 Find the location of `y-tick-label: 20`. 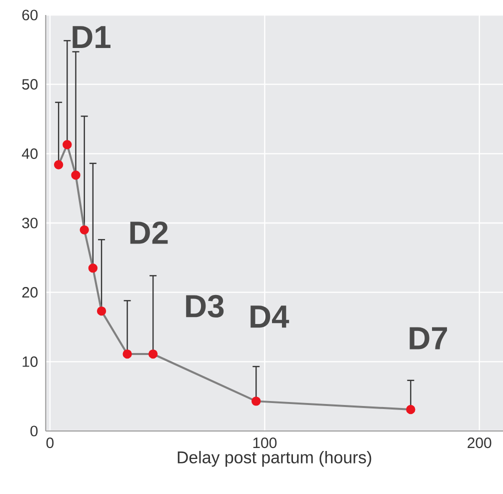

y-tick-label: 20 is located at coordinates (30, 292).